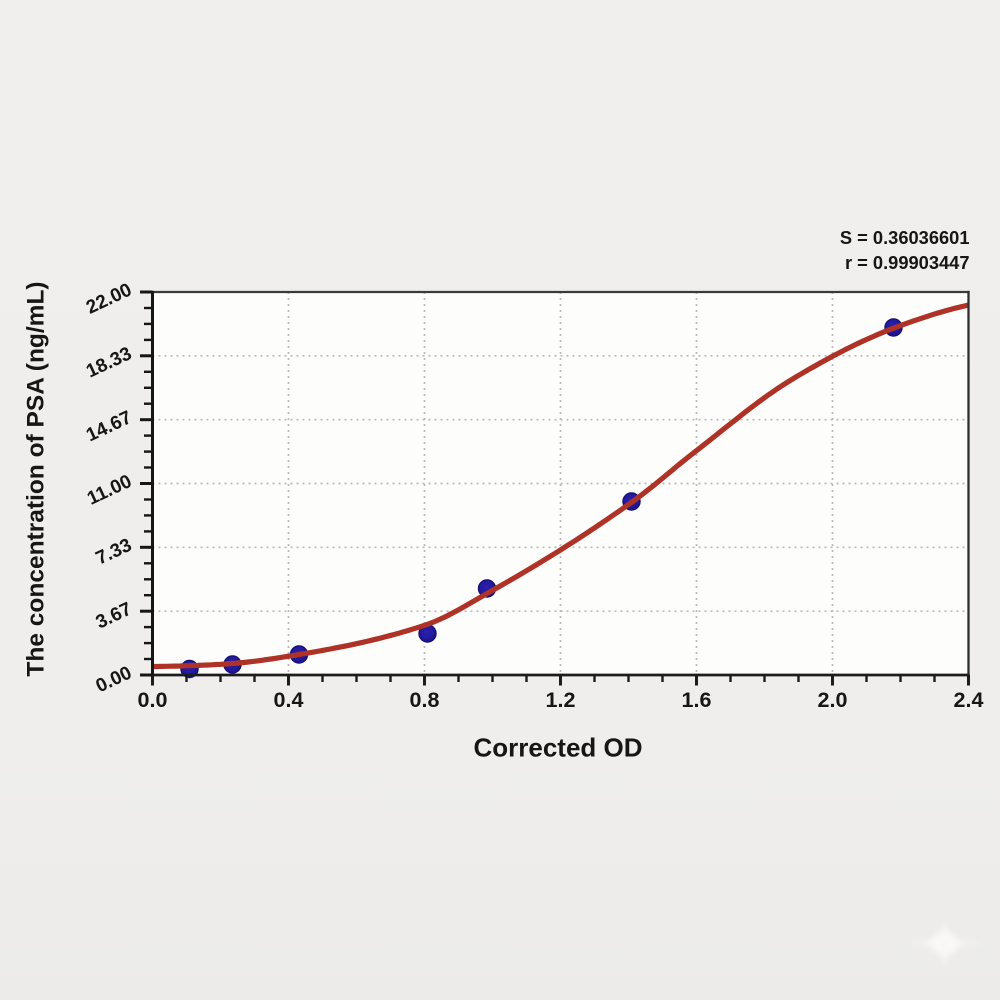 The image size is (1000, 1000). I want to click on svg-text: 0.8, so click(425, 700).